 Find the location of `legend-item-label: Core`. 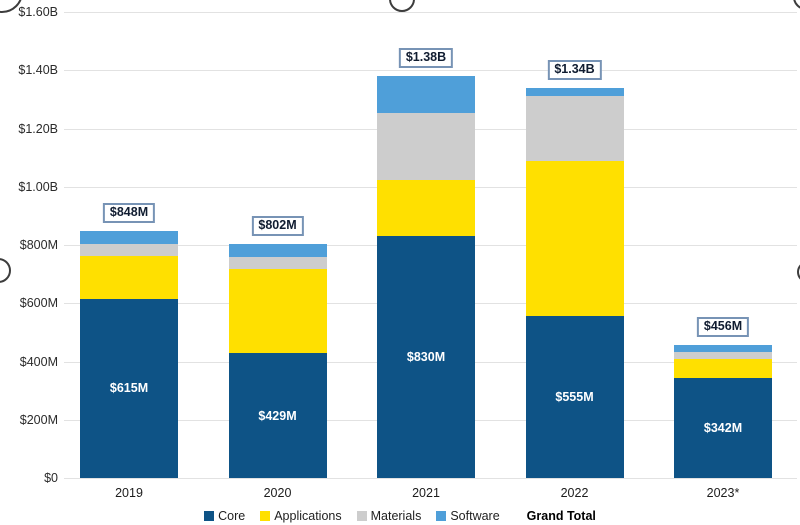

legend-item-label: Core is located at coordinates (232, 516).